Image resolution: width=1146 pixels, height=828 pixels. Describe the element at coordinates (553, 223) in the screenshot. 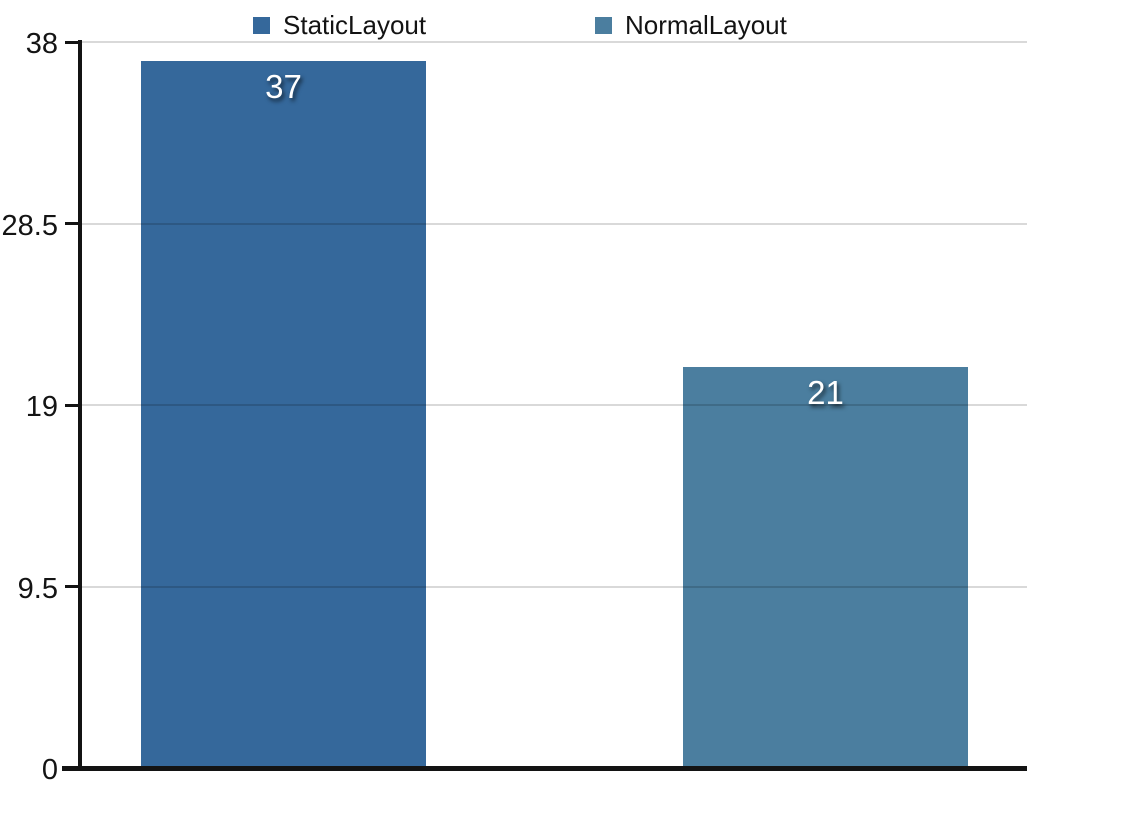

I see `gridline-28.5` at that location.